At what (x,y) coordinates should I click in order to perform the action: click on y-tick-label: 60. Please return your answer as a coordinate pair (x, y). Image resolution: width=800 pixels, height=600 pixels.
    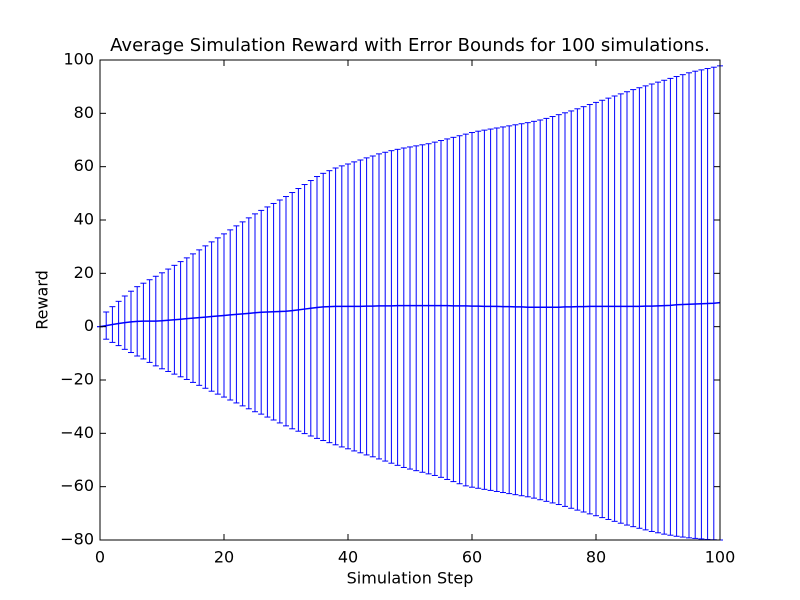
    Looking at the image, I should click on (84, 165).